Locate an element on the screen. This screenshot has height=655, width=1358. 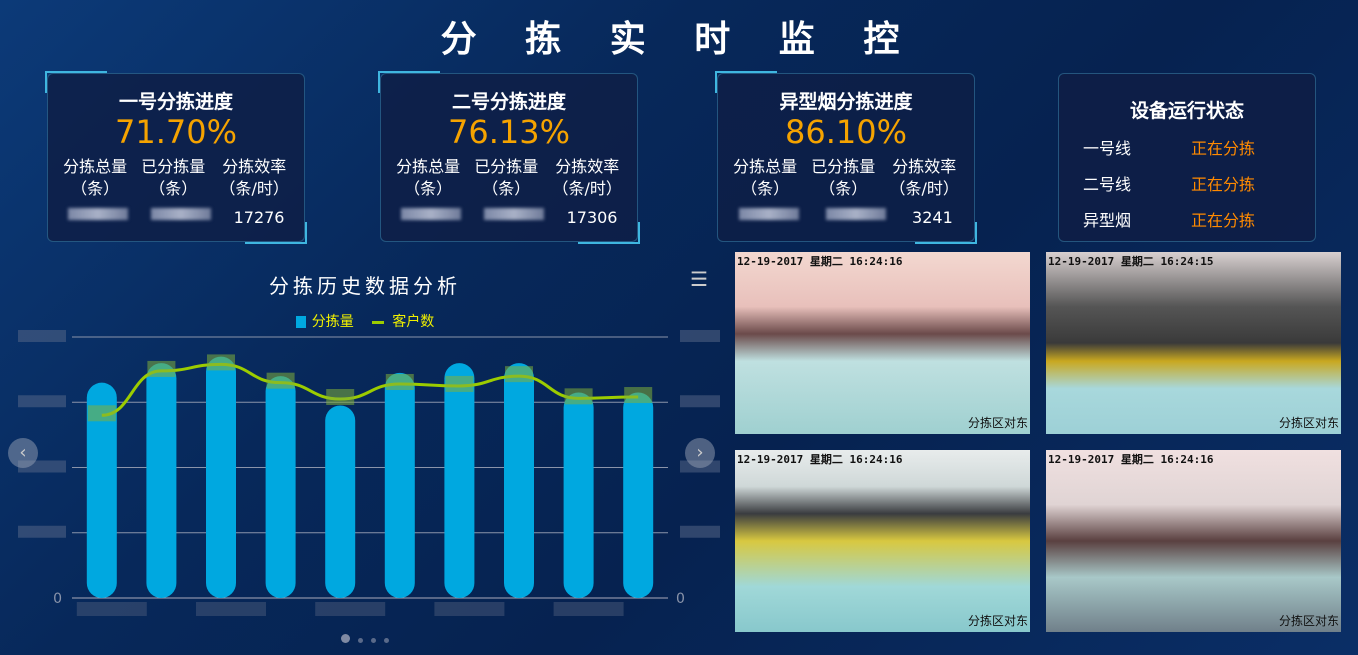
efficiency-value: 17276 is located at coordinates (259, 217).